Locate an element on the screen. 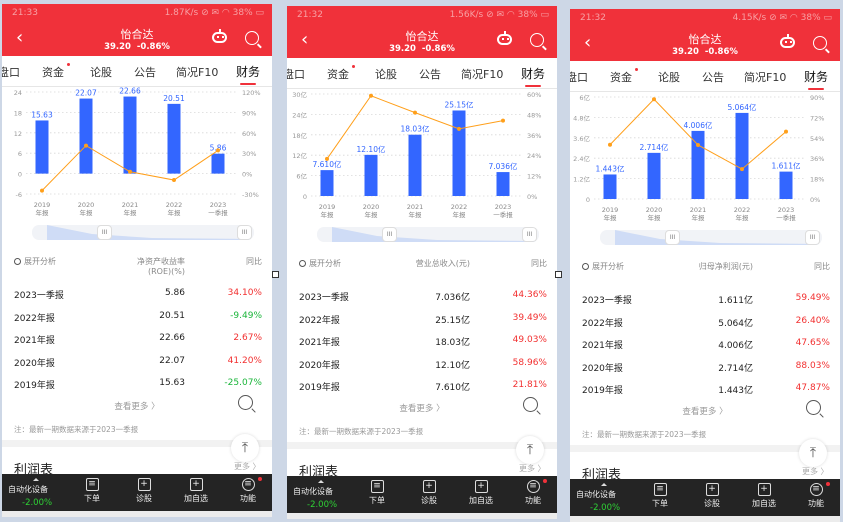  table-row: 2023一季报 5.86 34.10% is located at coordinates (137, 299).